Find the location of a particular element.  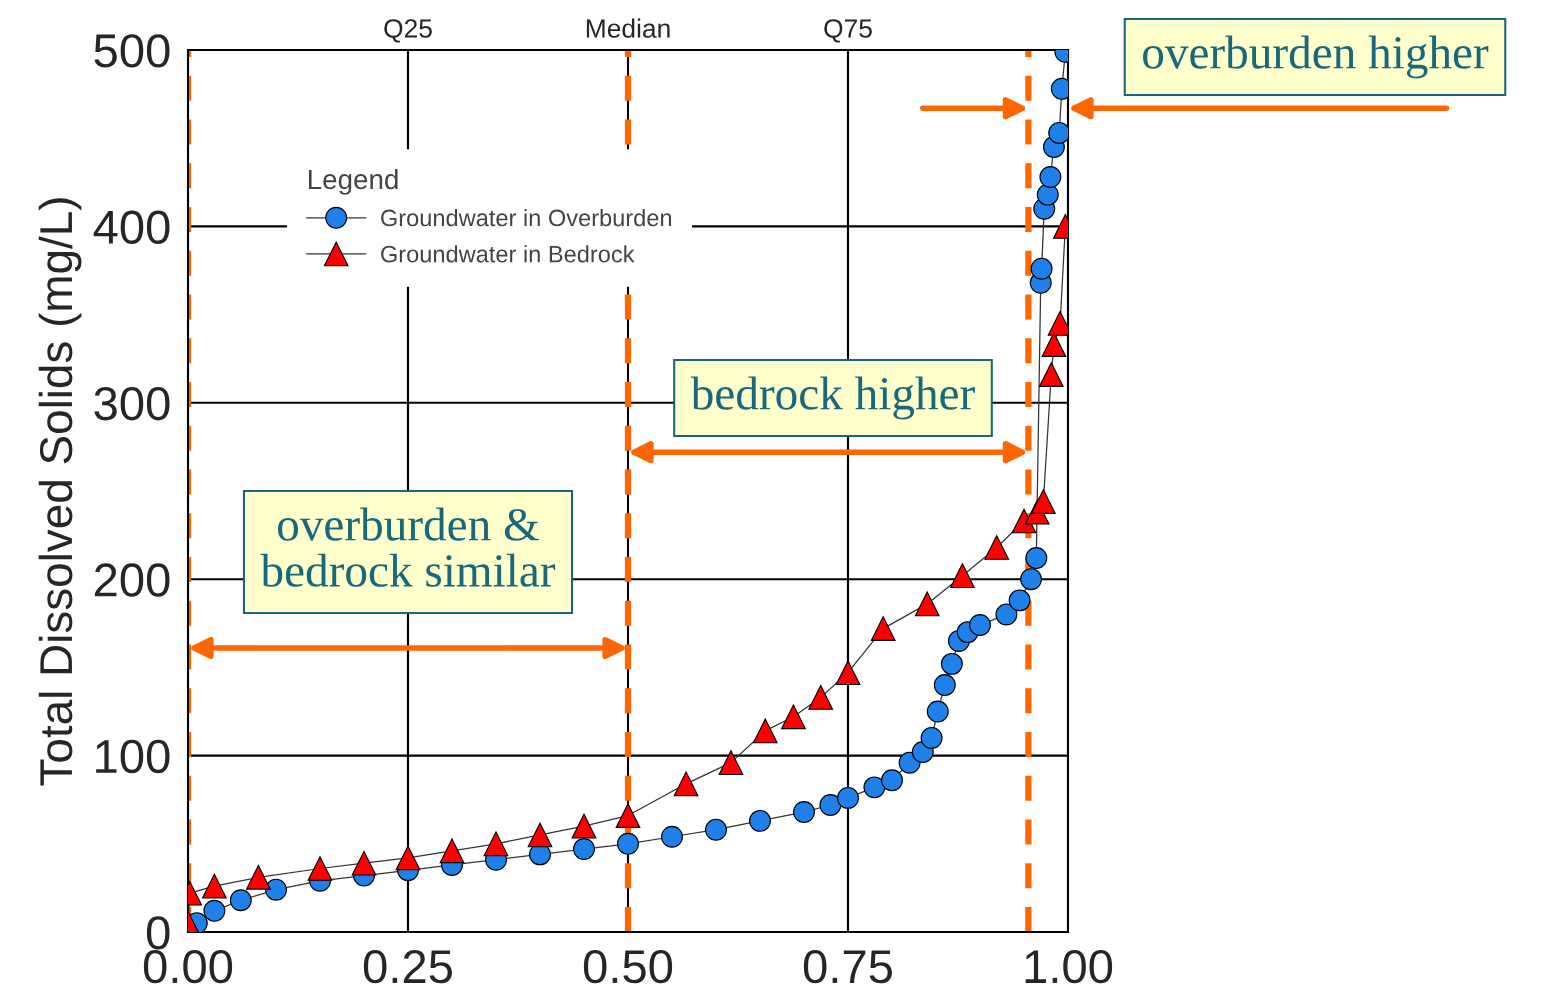

x-tick-label: 0.50 is located at coordinates (628, 966).